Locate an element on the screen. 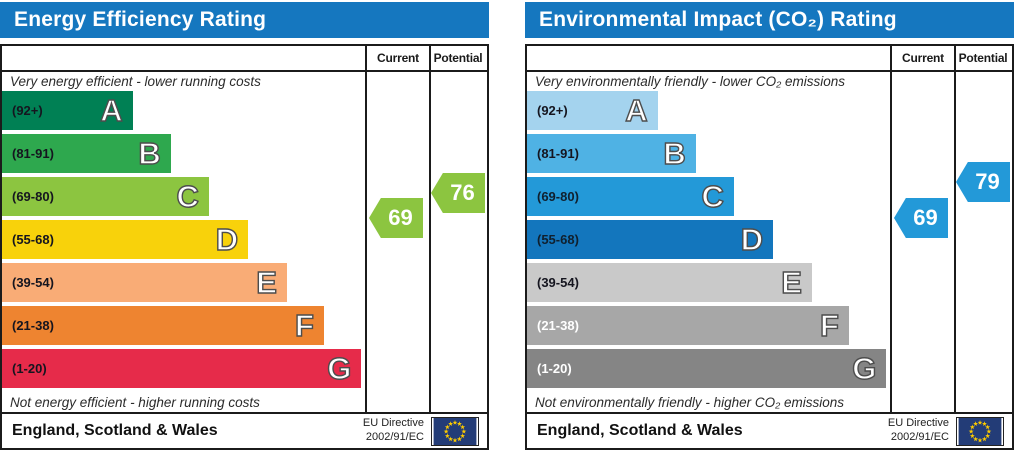  energy-panel-title: Energy Efficiency Rating is located at coordinates (140, 19).